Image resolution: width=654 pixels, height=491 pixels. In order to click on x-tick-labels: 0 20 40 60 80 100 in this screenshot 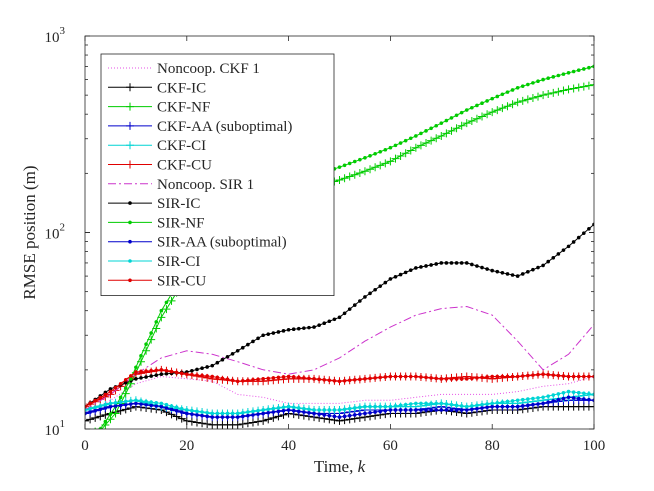, I will do `click(343, 446)`.